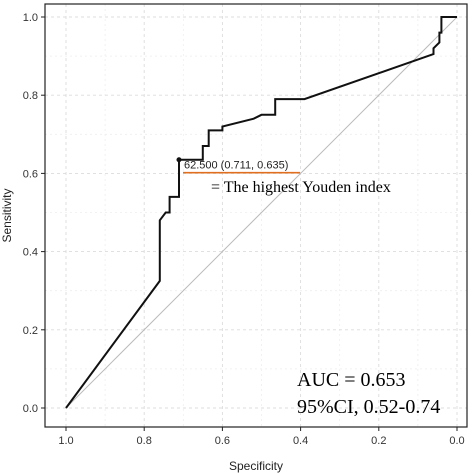  I want to click on x-tick-label: 0.4, so click(300, 441).